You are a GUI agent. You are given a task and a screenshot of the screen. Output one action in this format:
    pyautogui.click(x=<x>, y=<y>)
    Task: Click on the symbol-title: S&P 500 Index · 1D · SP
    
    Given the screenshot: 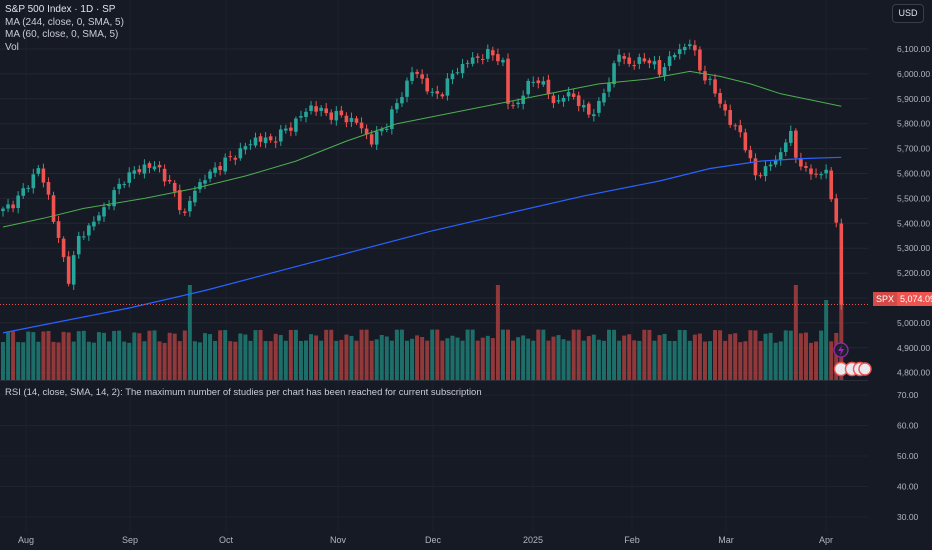 What is the action you would take?
    pyautogui.click(x=60, y=9)
    